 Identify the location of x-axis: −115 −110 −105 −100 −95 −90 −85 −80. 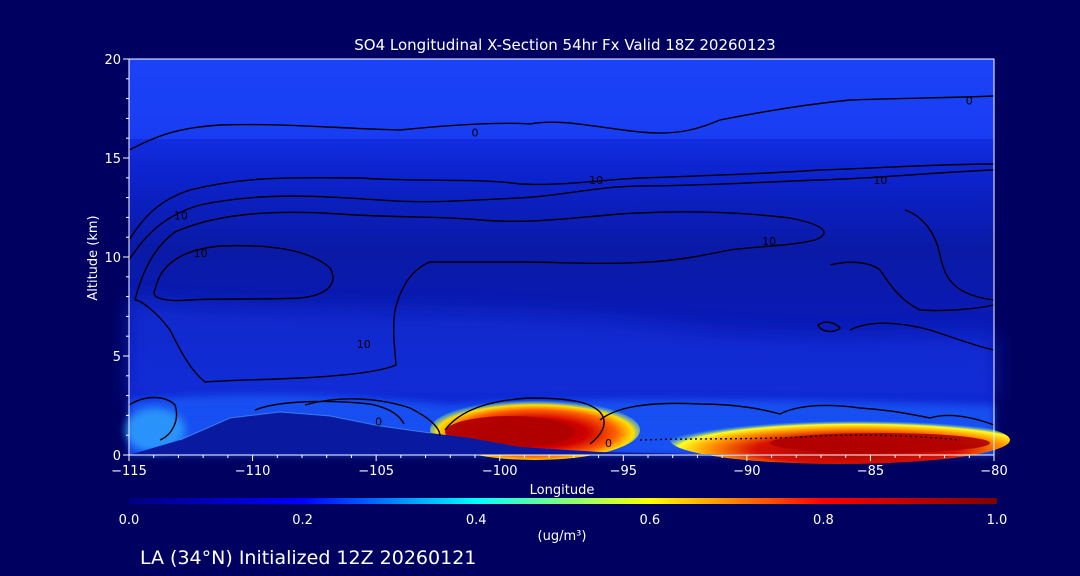
(559, 467).